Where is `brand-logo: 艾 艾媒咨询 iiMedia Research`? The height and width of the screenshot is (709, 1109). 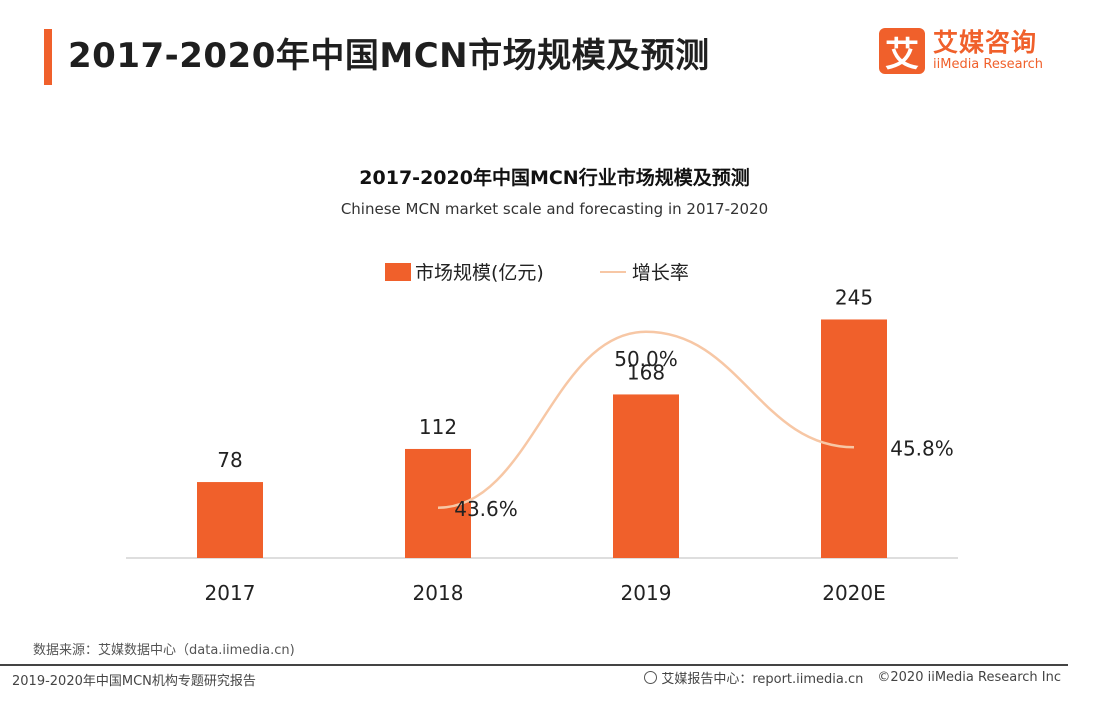
brand-logo: 艾 艾媒咨询 iiMedia Research is located at coordinates (961, 51).